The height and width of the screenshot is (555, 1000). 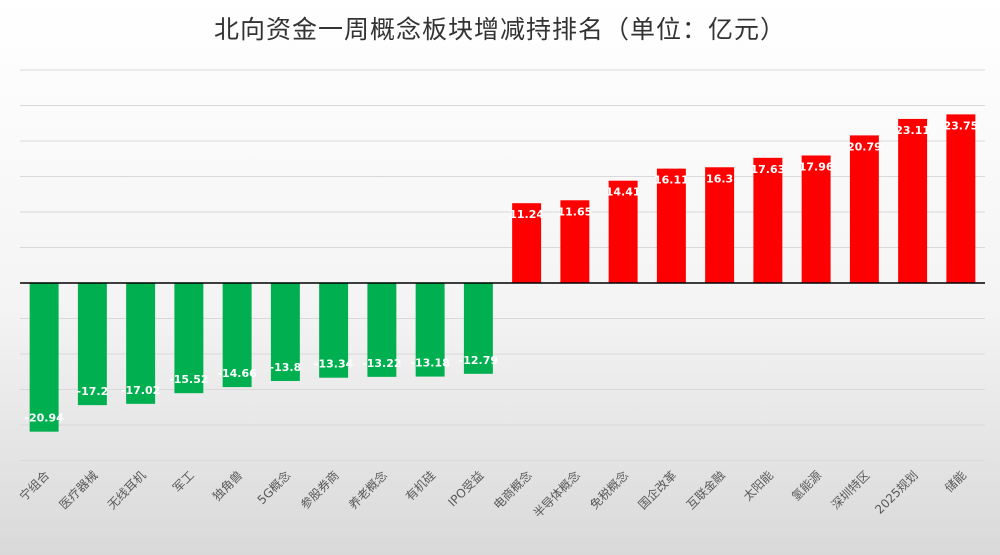 What do you see at coordinates (183, 481) in the screenshot?
I see `x-tick-label: 军工` at bounding box center [183, 481].